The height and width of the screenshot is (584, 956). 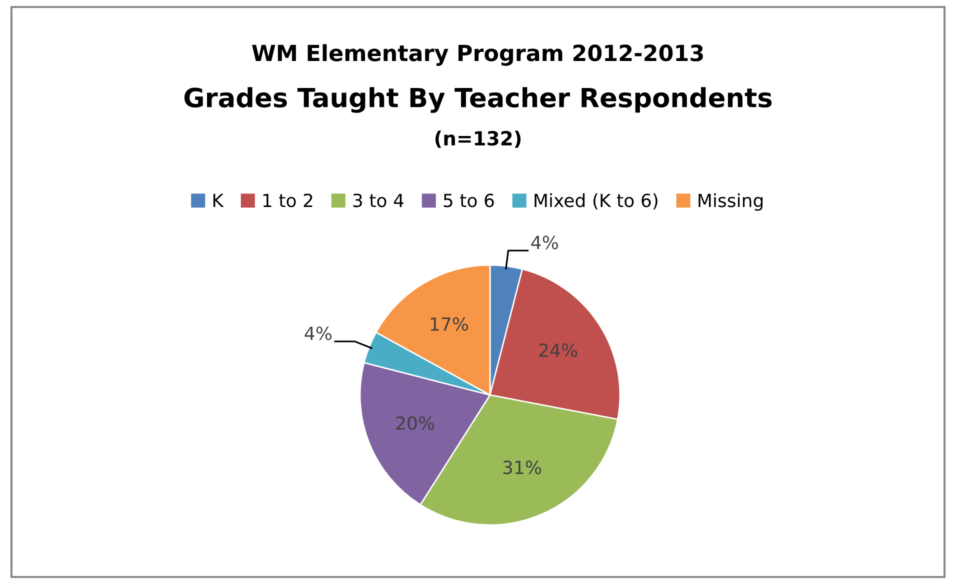 I want to click on legend-label: Mixed (K to 6), so click(x=596, y=201).